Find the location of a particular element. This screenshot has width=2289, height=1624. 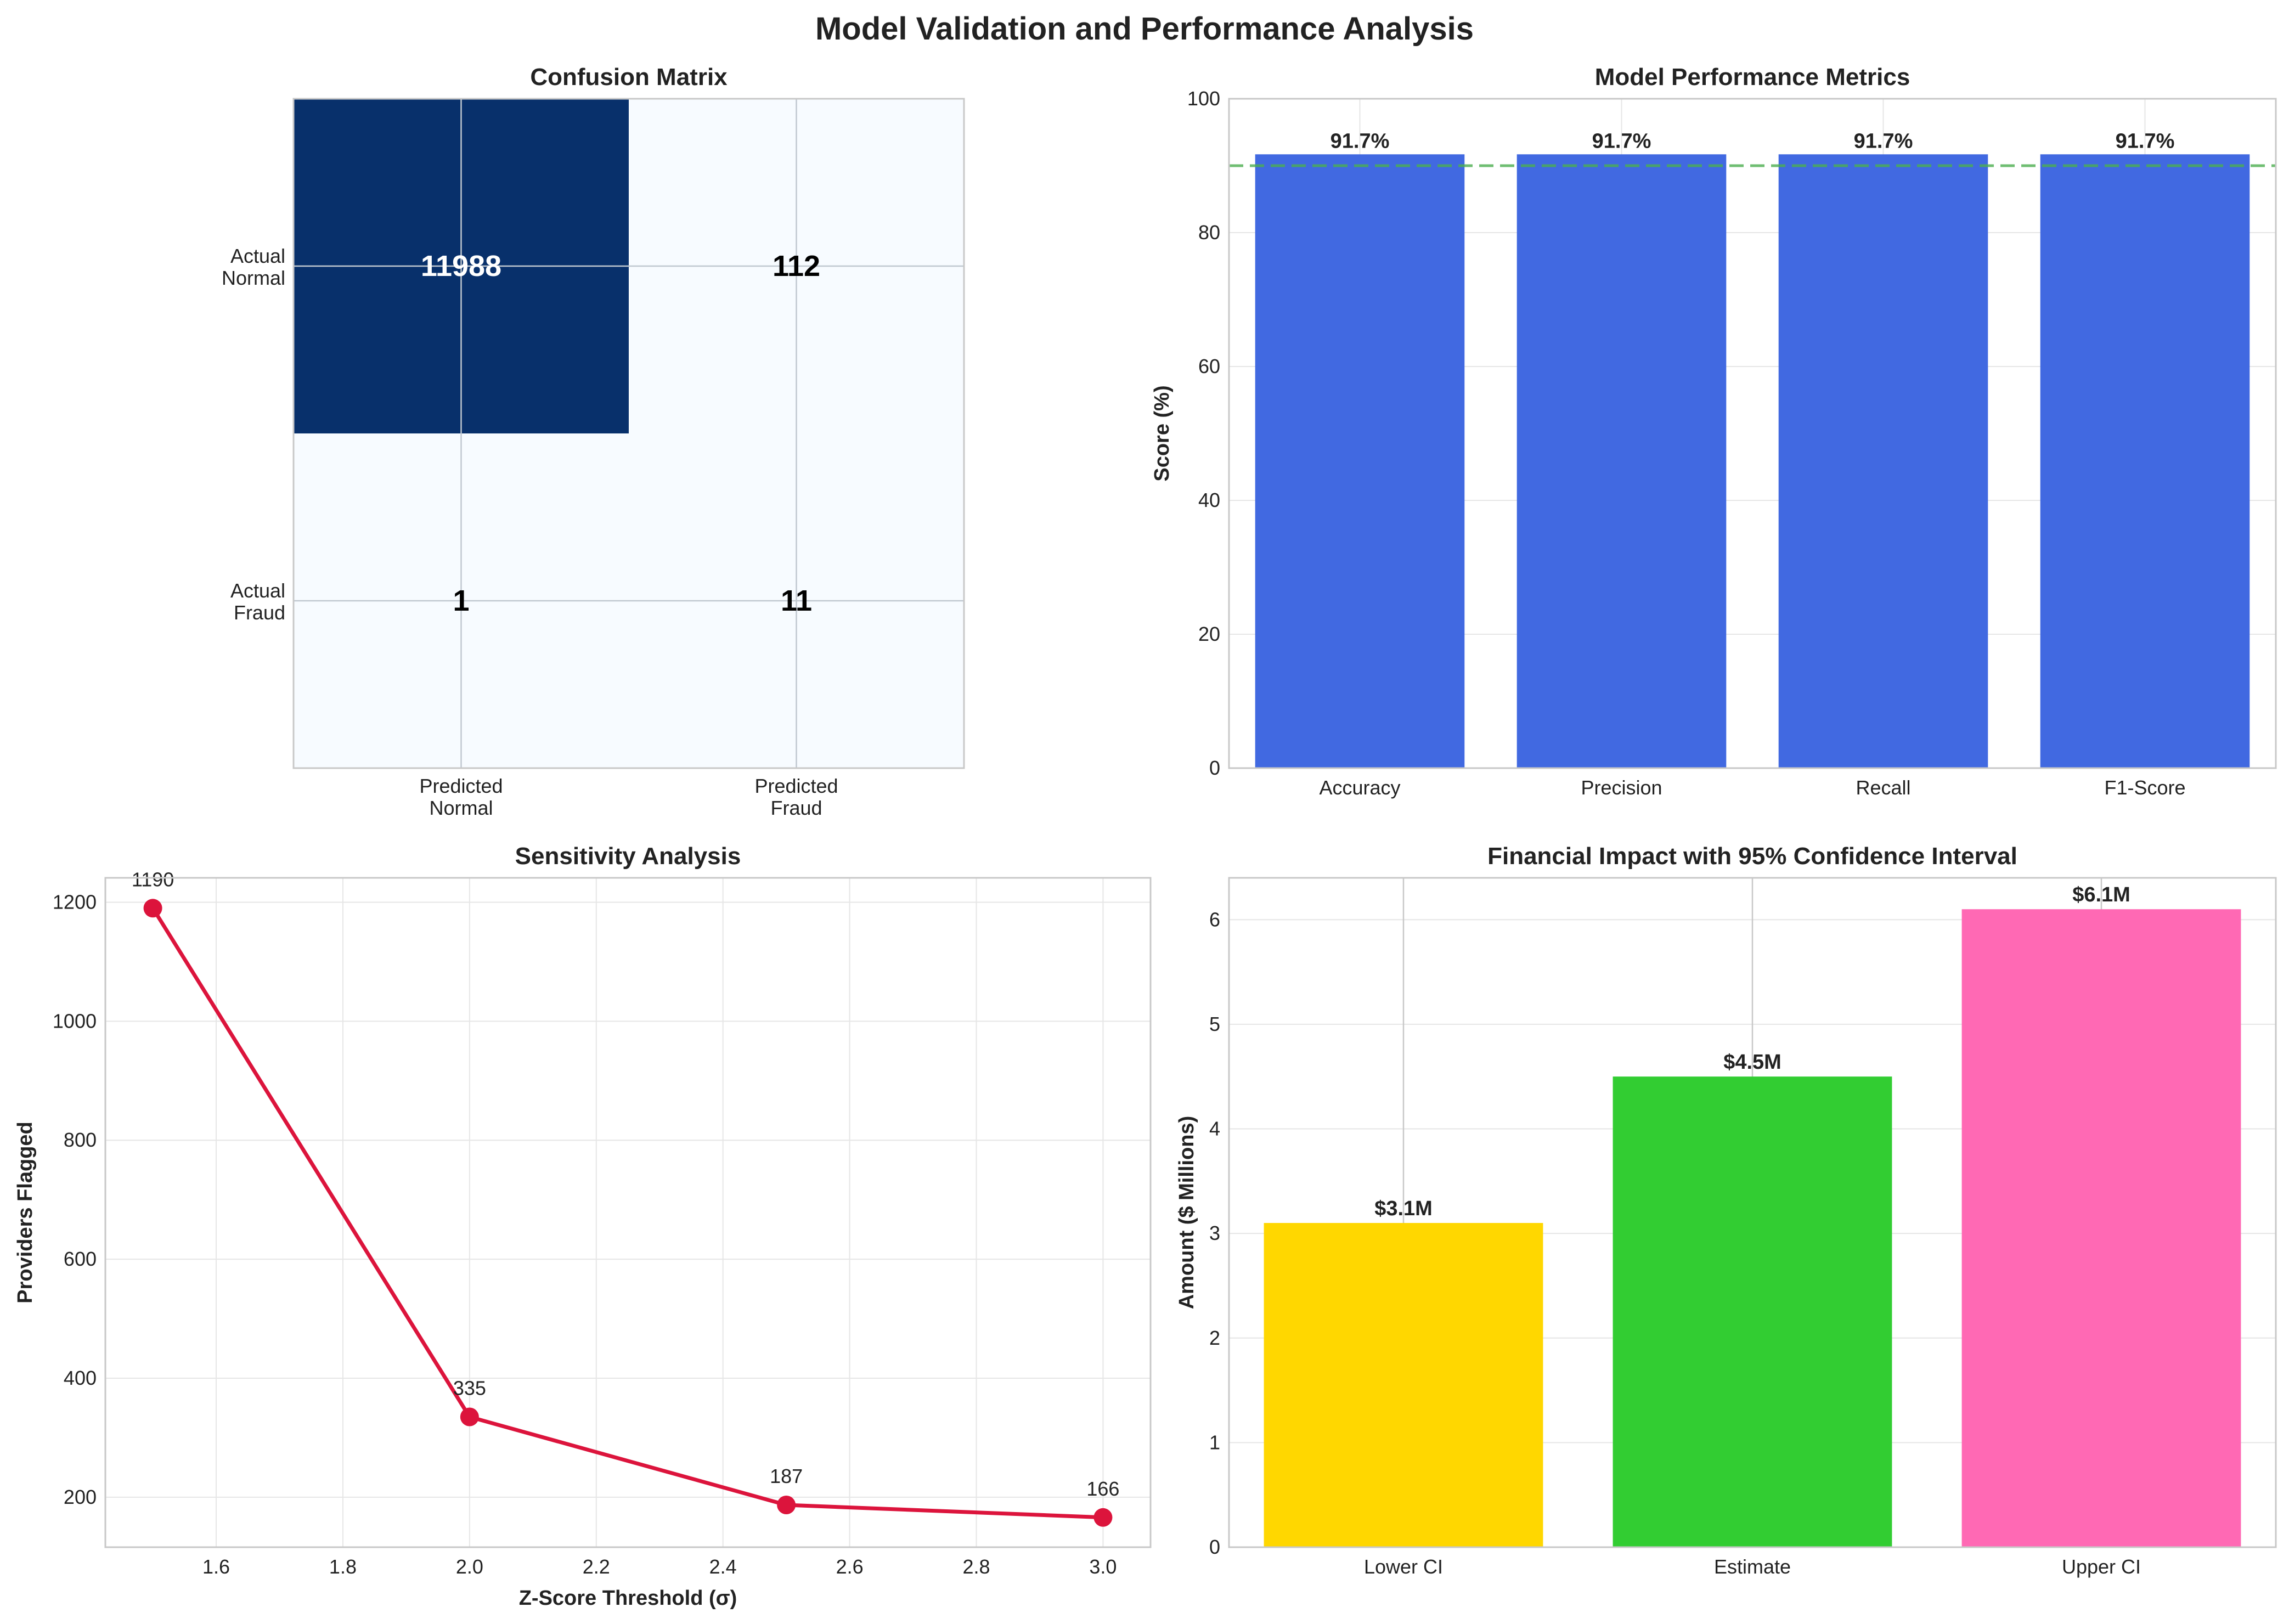

point-value-label: 166 is located at coordinates (1102, 1489).